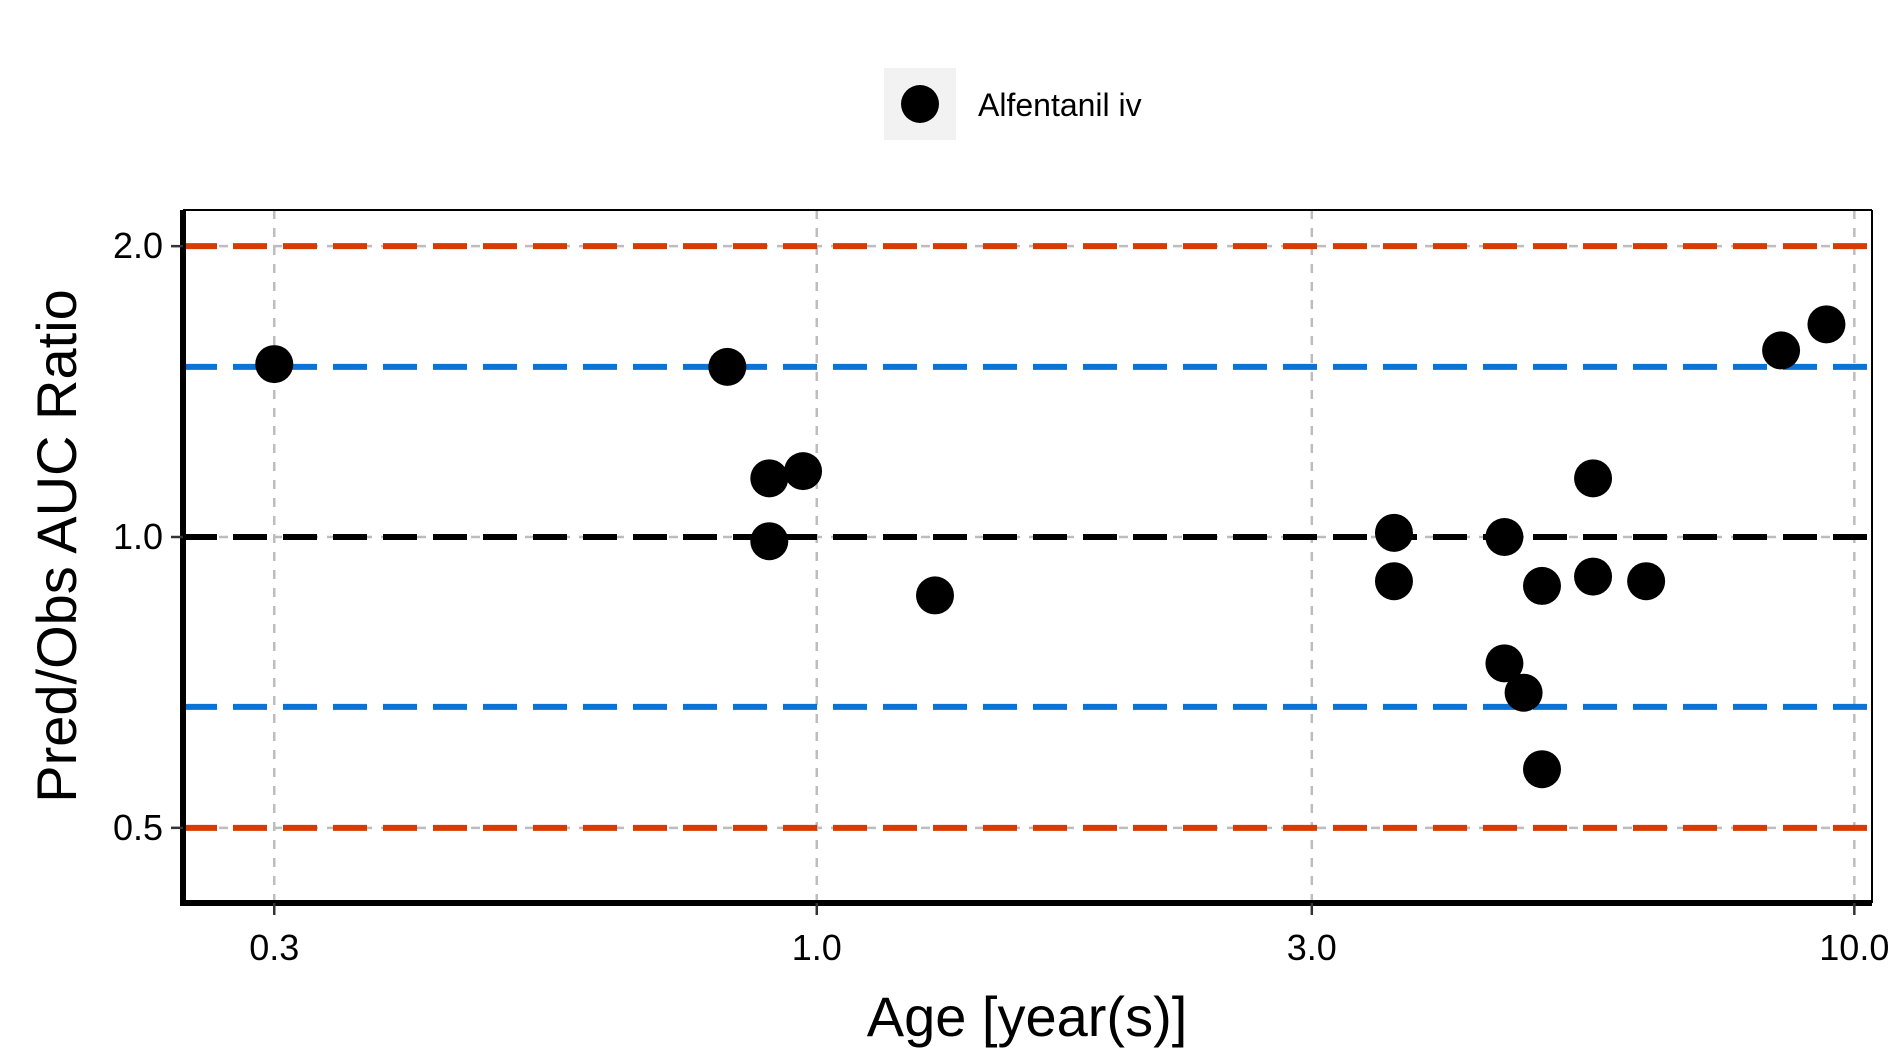 This screenshot has width=1889, height=1062. I want to click on x-tick-label: 0.3, so click(274, 947).